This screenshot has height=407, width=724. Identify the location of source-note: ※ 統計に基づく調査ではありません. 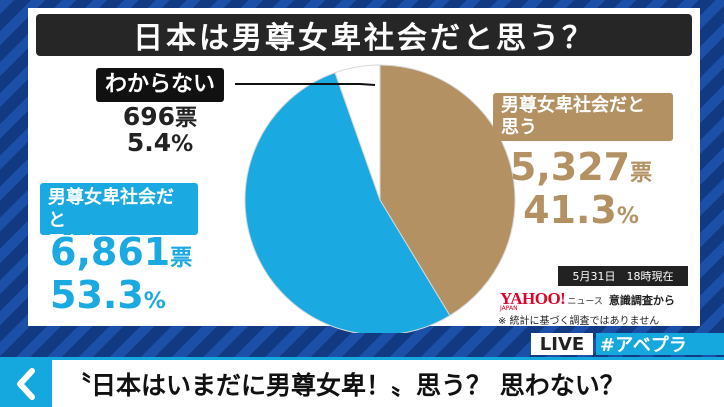
(579, 321).